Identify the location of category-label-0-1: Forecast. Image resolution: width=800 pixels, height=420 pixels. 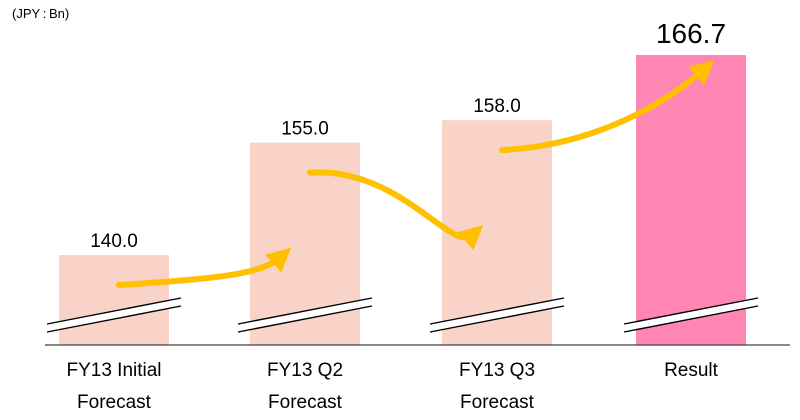
(114, 402).